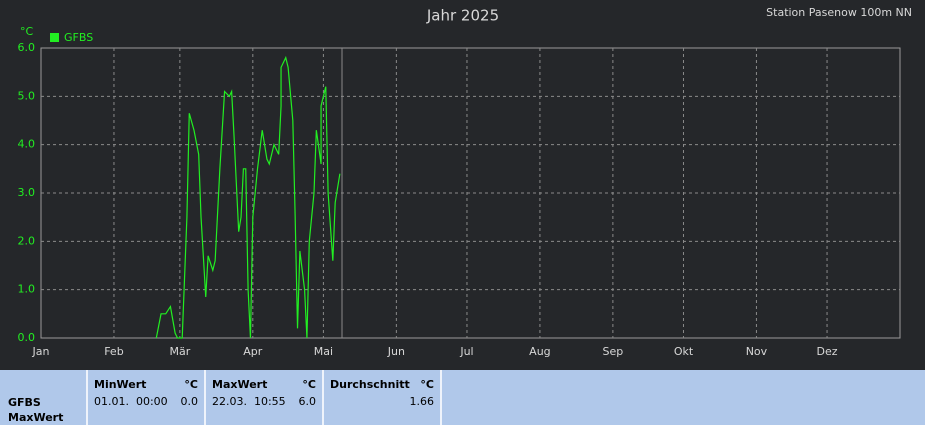  I want to click on x-tick-label: Aug, so click(539, 351).